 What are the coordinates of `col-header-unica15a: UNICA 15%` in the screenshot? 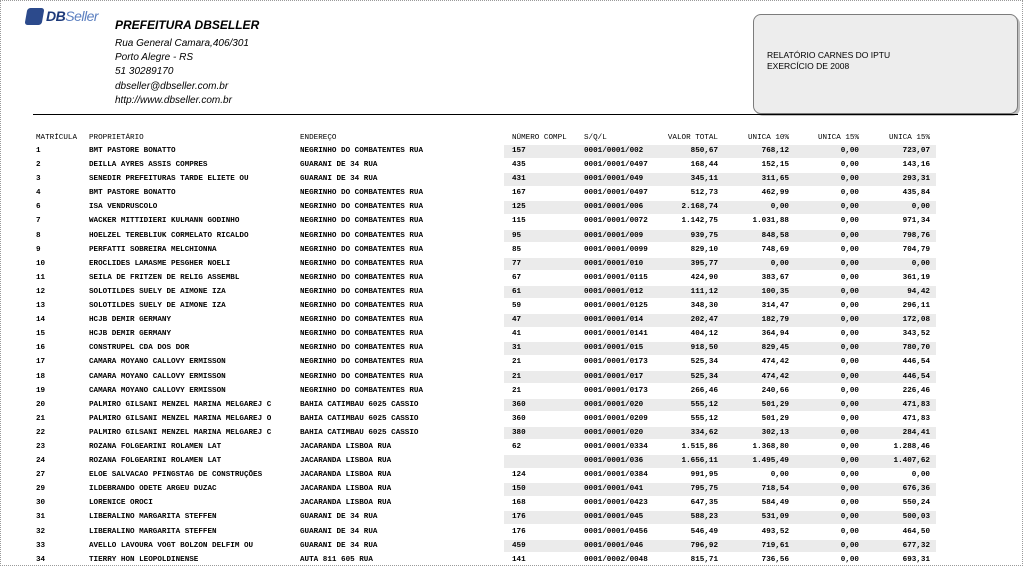 It's located at (838, 138).